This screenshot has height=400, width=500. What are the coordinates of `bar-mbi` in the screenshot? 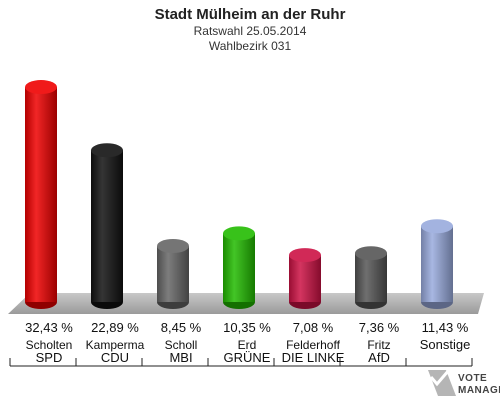 It's located at (173, 273).